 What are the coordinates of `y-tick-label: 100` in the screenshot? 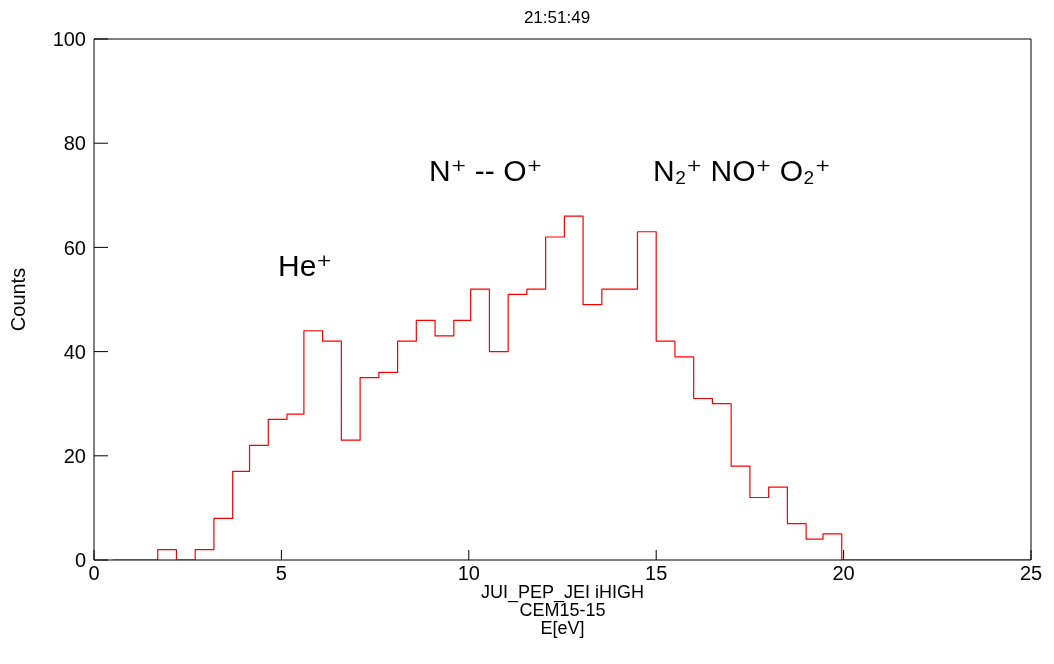 It's located at (69, 39).